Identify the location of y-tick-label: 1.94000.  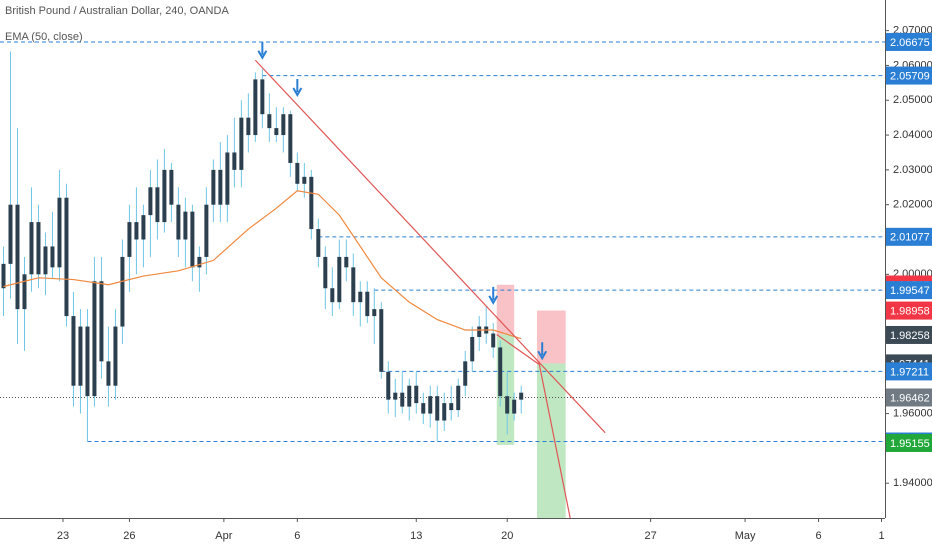
(912, 483).